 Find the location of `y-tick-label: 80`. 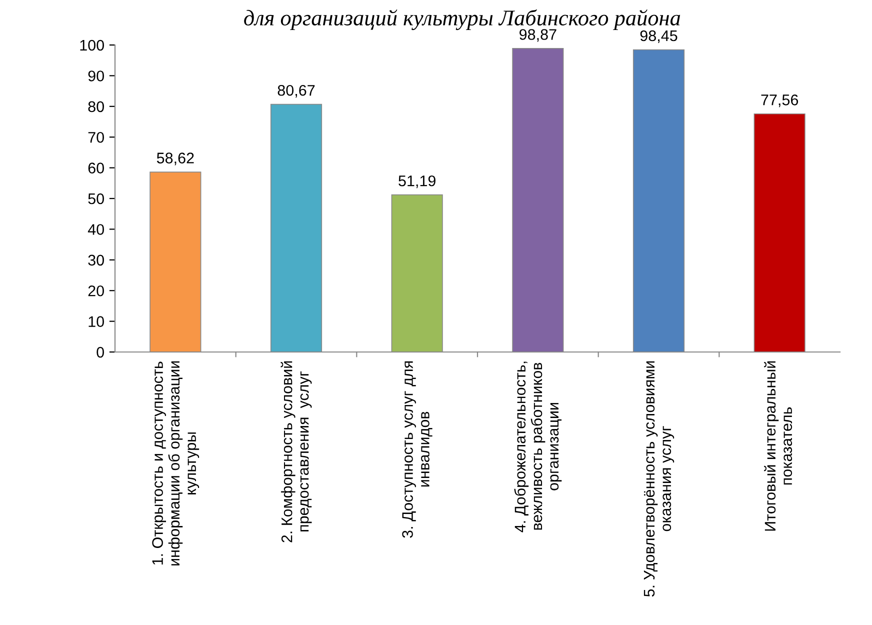

y-tick-label: 80 is located at coordinates (96, 106).